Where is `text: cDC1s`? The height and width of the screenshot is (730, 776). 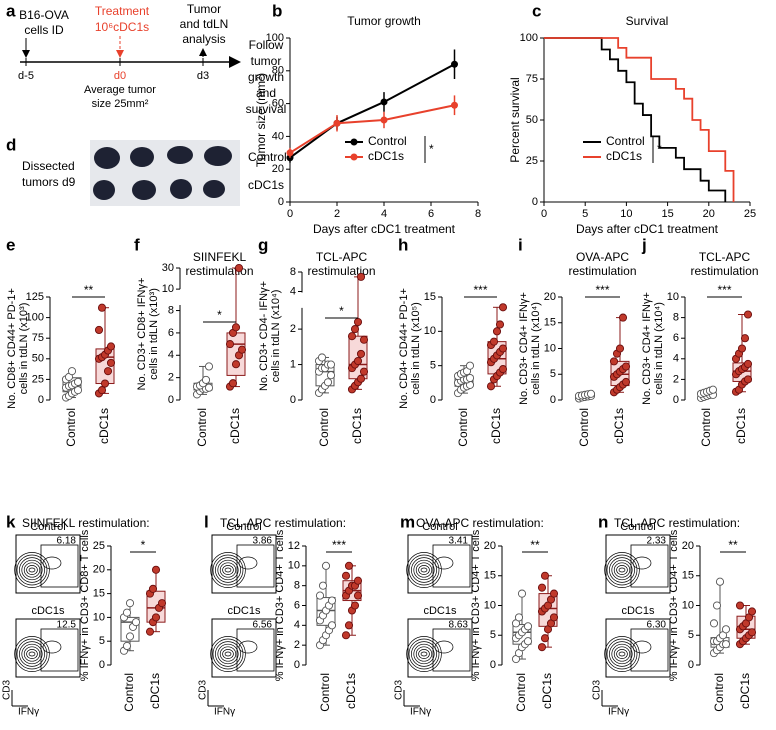
text: cDC1s is located at coordinates (266, 185).